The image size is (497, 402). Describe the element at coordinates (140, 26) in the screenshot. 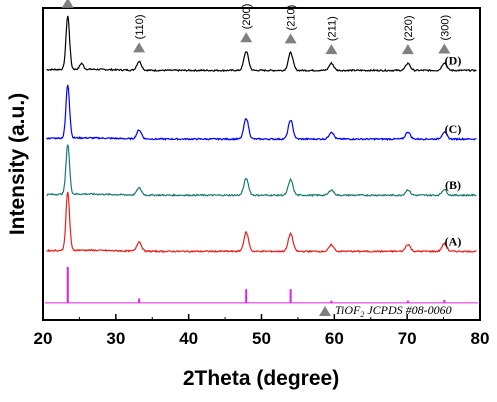

I see `peak-label: (110)` at that location.